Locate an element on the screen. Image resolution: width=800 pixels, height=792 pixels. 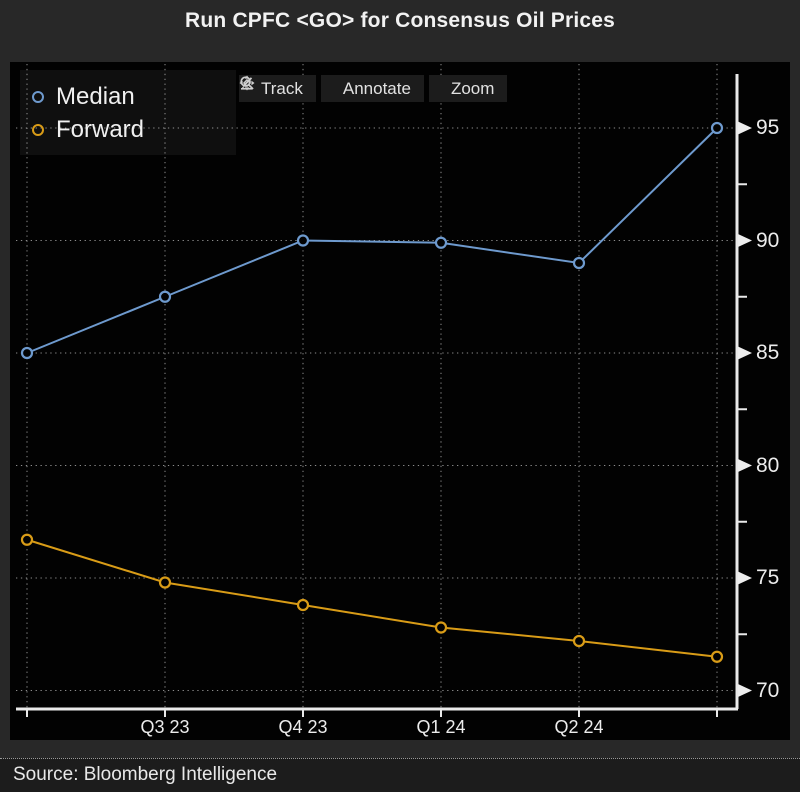
track-button-label: Track is located at coordinates (282, 88).